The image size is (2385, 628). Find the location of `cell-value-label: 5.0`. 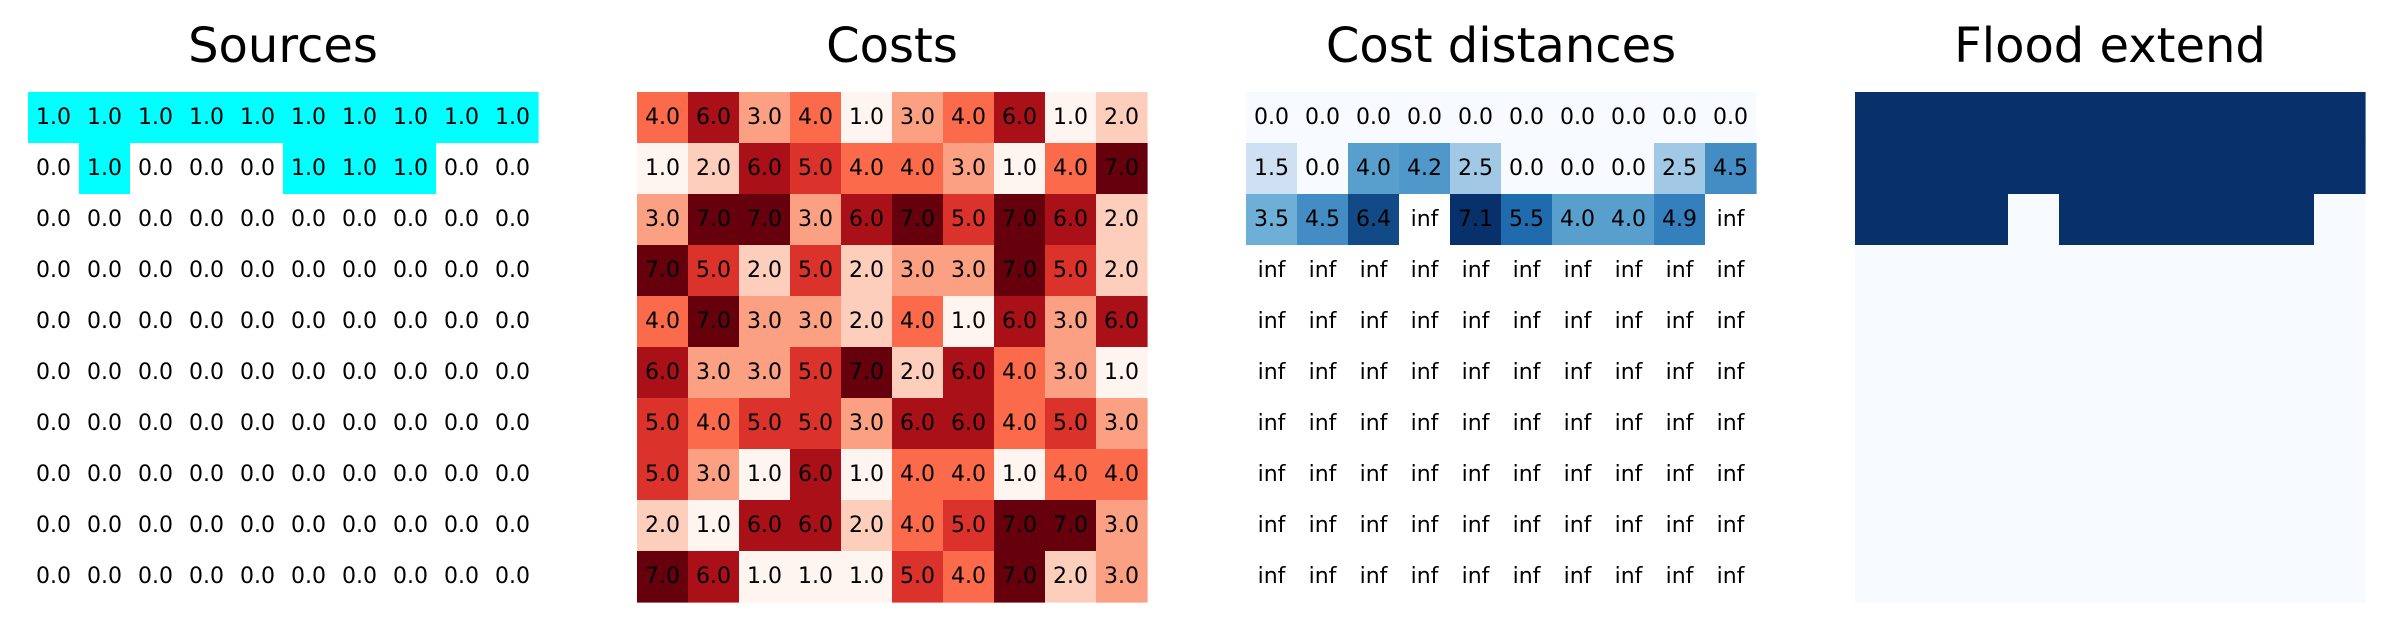

cell-value-label: 5.0 is located at coordinates (968, 525).